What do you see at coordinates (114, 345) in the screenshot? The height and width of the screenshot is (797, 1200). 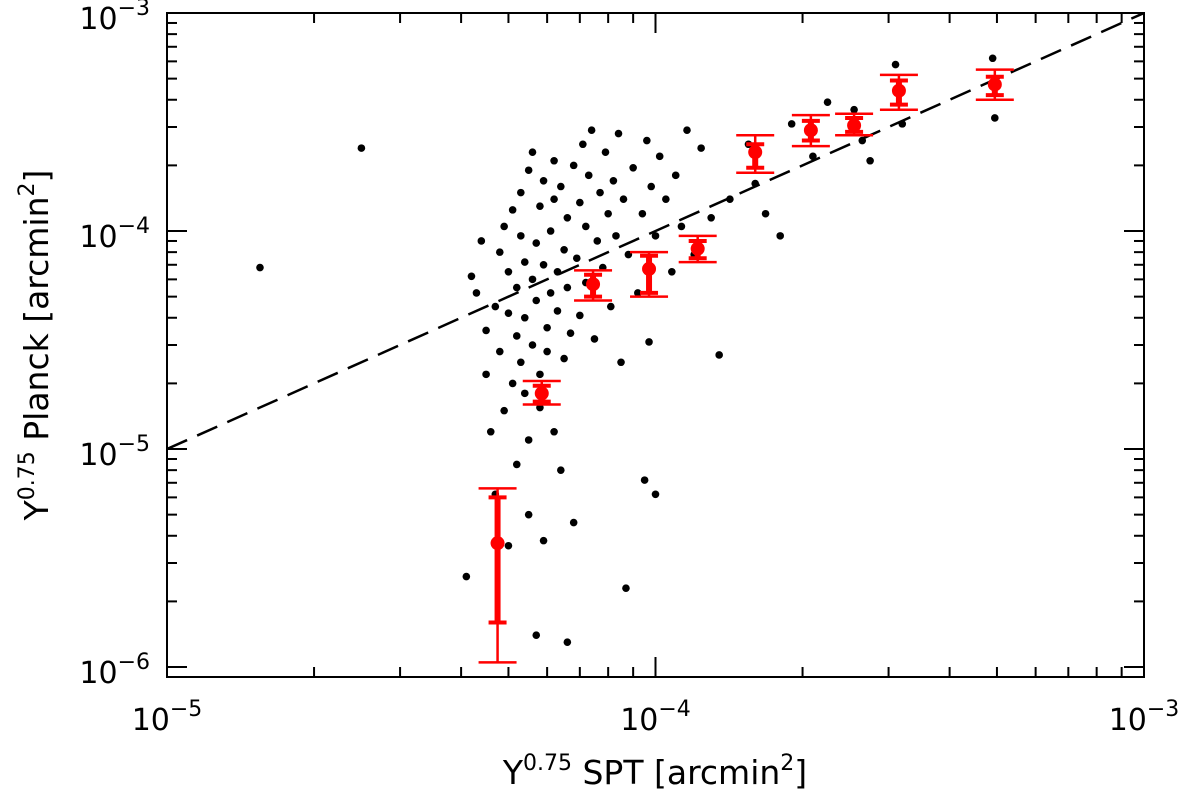 I see `y-tick-labels: 10−610−510−410−3` at bounding box center [114, 345].